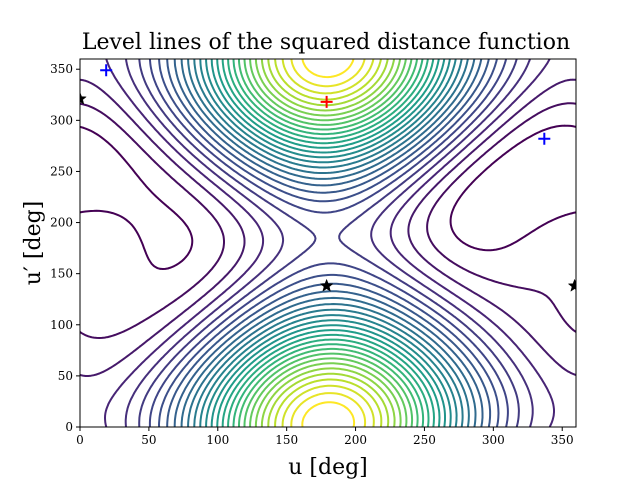 The height and width of the screenshot is (480, 640). What do you see at coordinates (61, 69) in the screenshot?
I see `y-tick-label: 350` at bounding box center [61, 69].